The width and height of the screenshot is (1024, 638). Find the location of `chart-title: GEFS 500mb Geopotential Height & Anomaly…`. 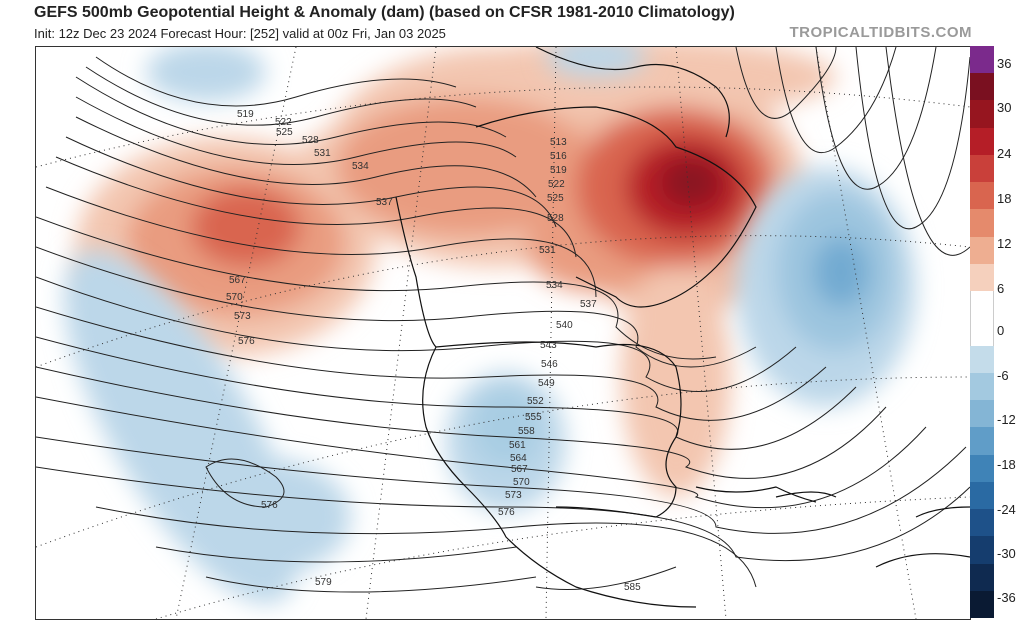

chart-title: GEFS 500mb Geopotential Height & Anomaly… is located at coordinates (384, 12).